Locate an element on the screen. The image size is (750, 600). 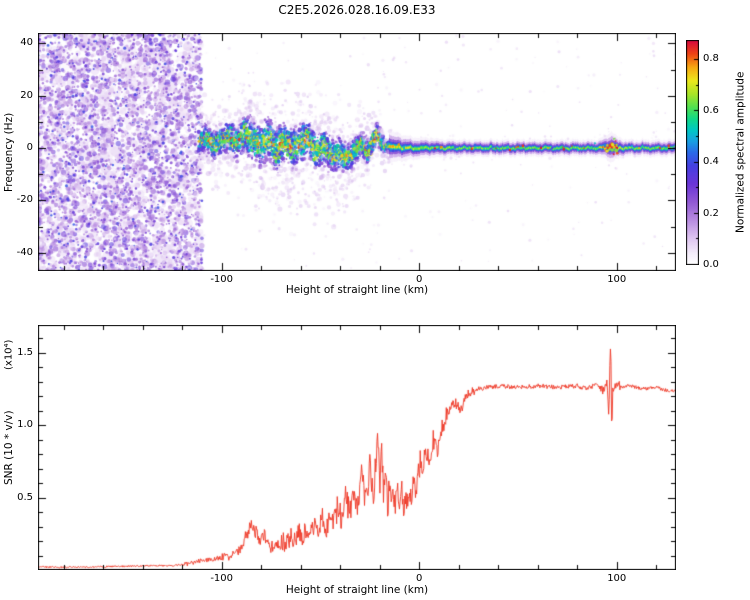
spectrogram-y-tick-label: 40 is located at coordinates (26, 43).